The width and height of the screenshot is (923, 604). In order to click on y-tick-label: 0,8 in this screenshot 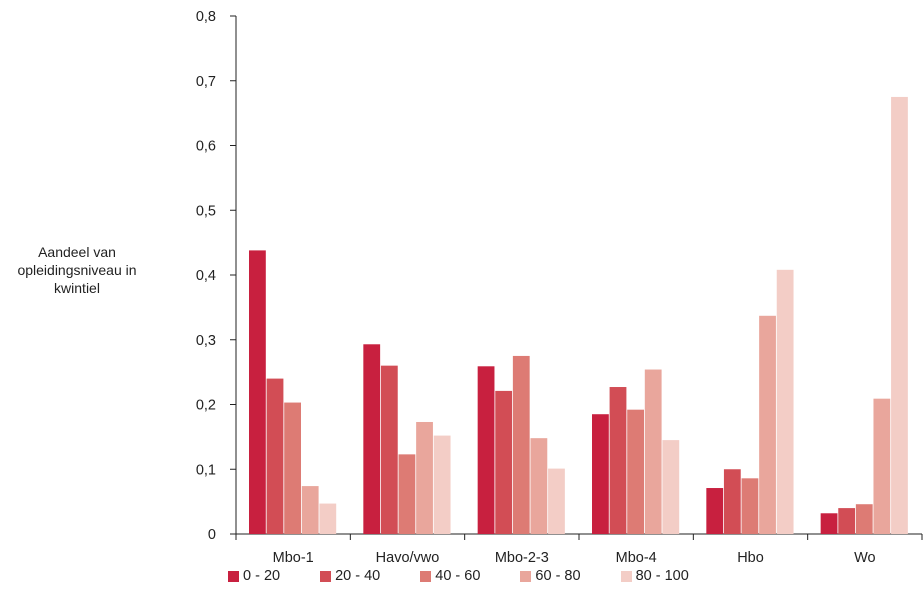, I will do `click(206, 17)`.